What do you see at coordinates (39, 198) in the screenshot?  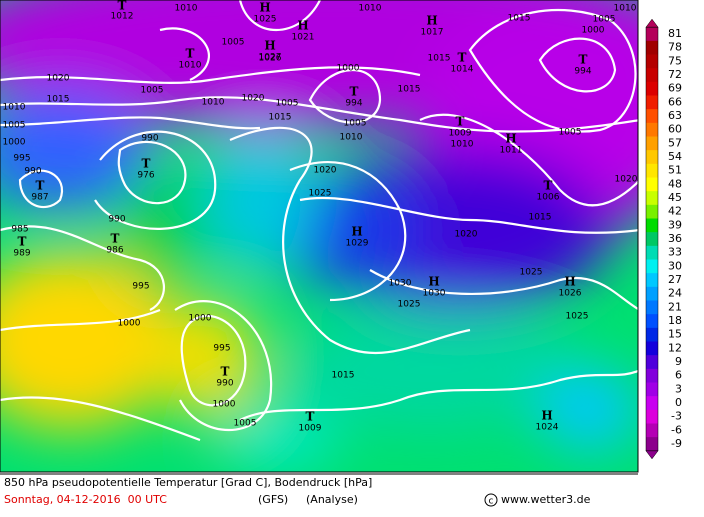 I see `system-value: 987` at bounding box center [39, 198].